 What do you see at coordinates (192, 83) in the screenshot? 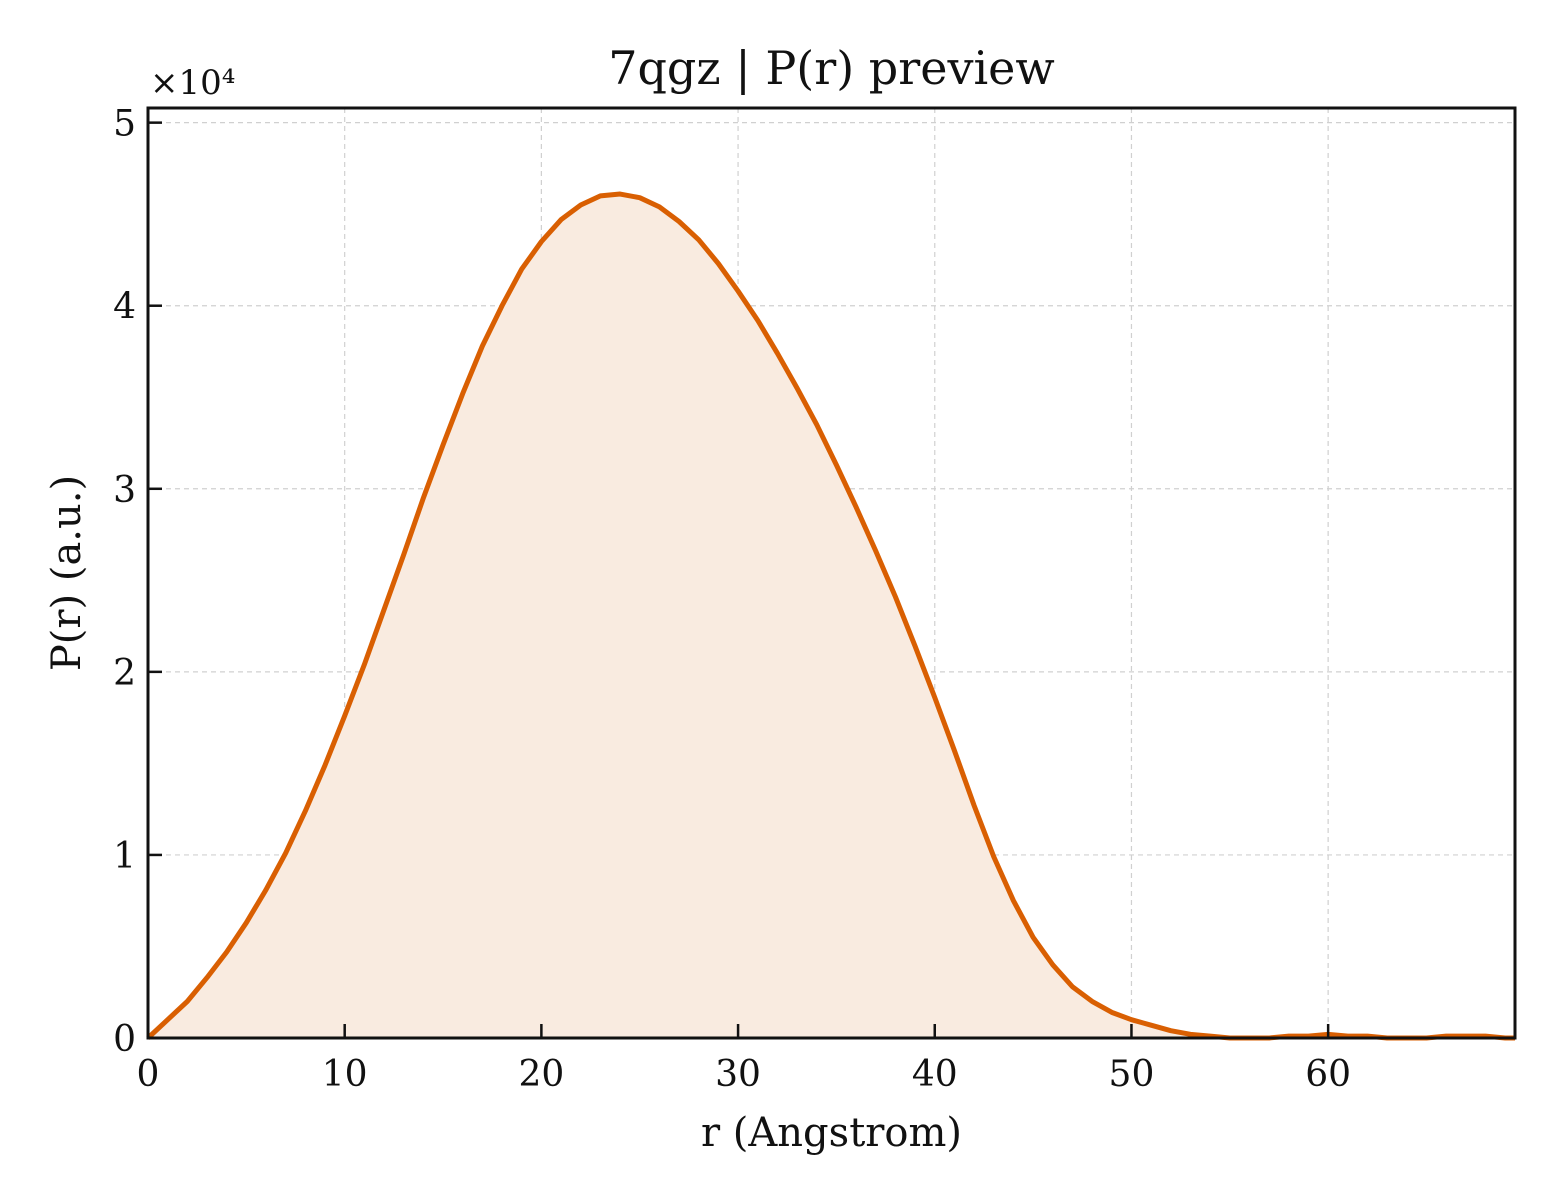
I see `y-scale-multiplier-label: ×10⁴` at bounding box center [192, 83].